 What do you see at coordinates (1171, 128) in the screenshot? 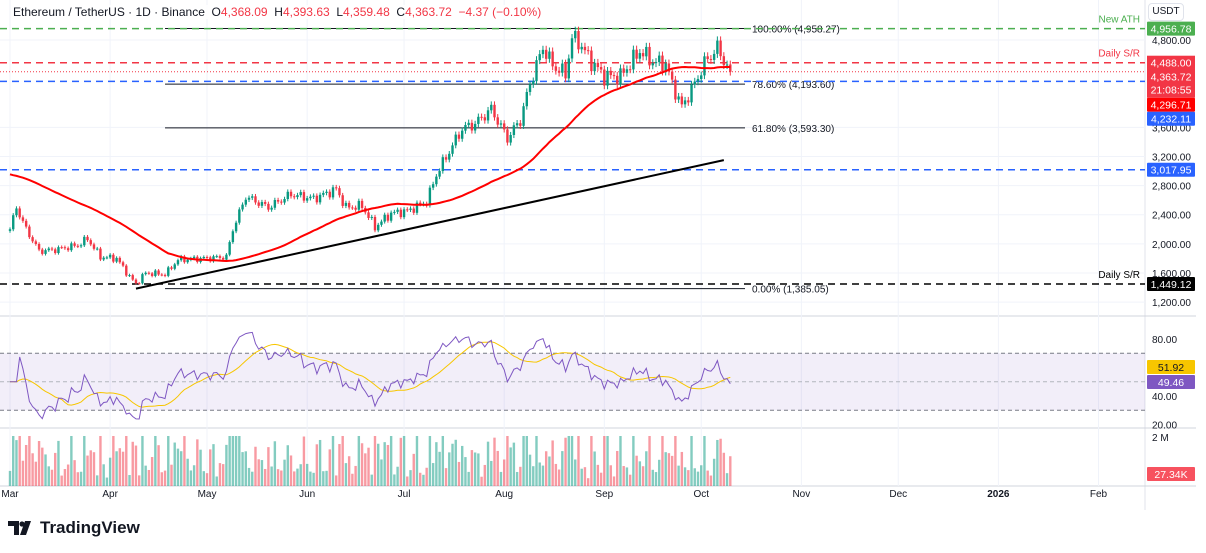
I see `price-tick-label: 3,600.00` at bounding box center [1171, 128].